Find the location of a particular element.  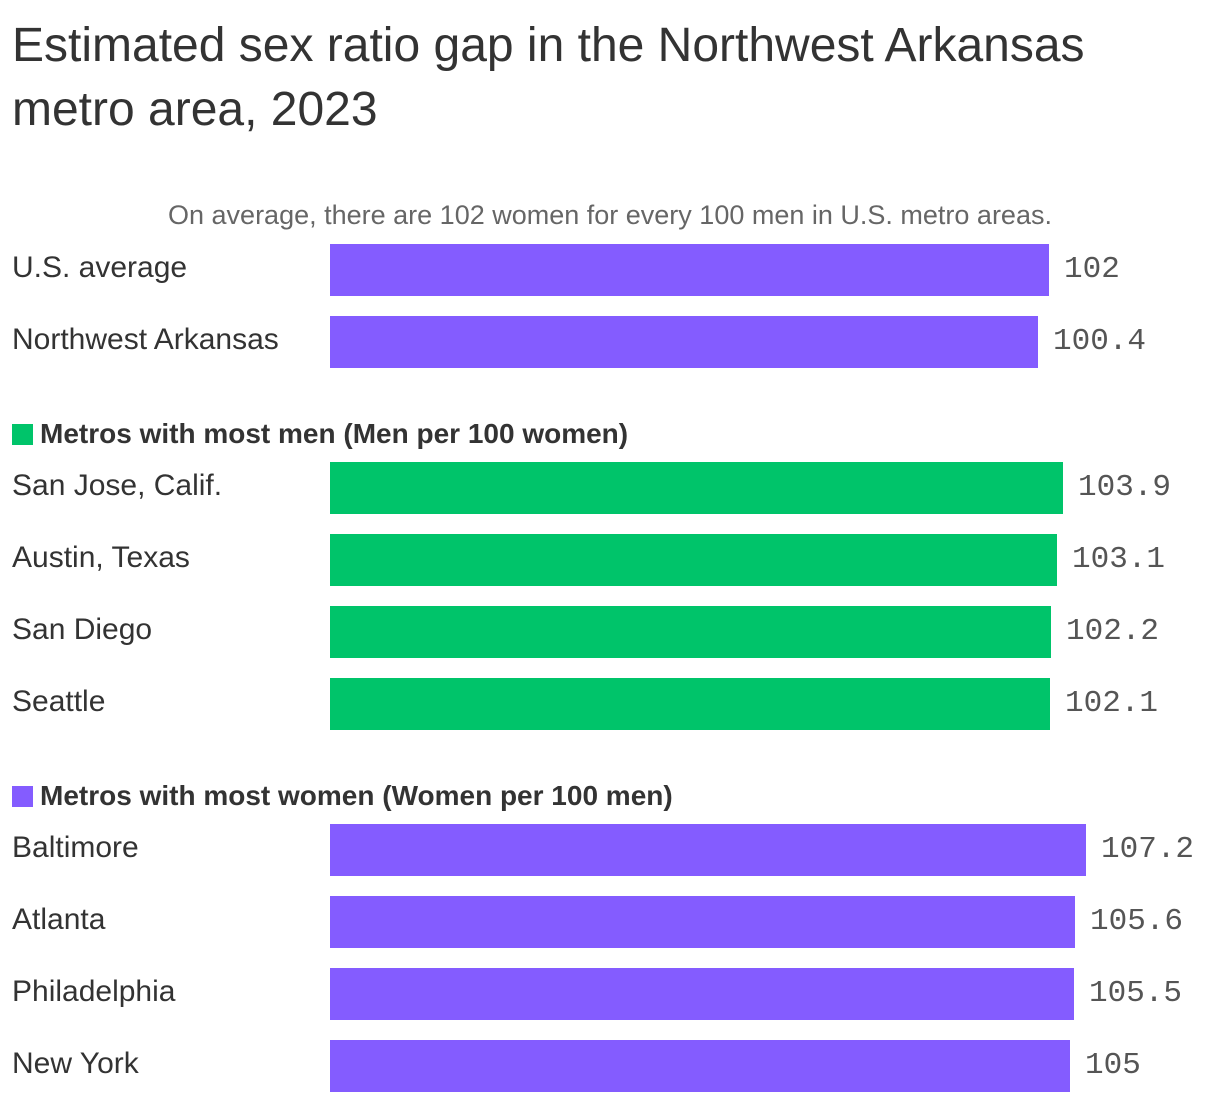

category-label-atlanta: Atlanta is located at coordinates (59, 919).